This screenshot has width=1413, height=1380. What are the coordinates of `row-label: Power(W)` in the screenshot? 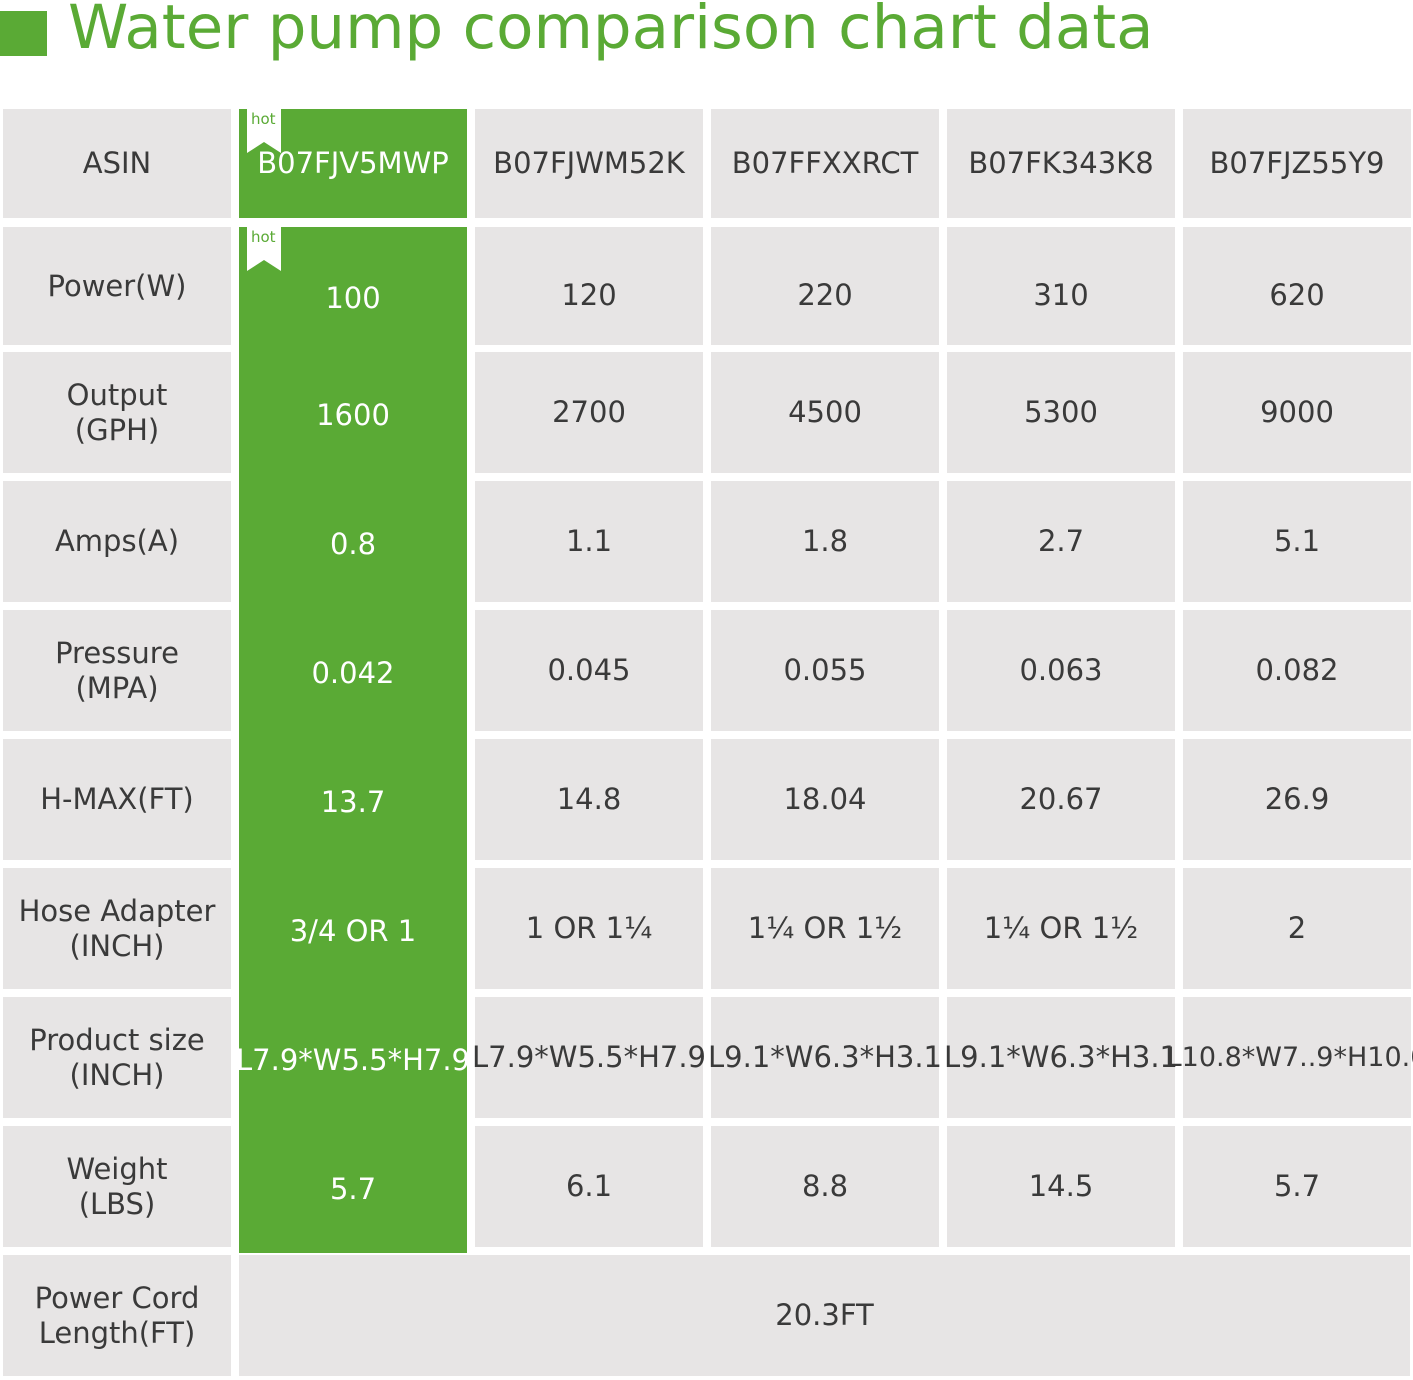 It's located at (117, 286).